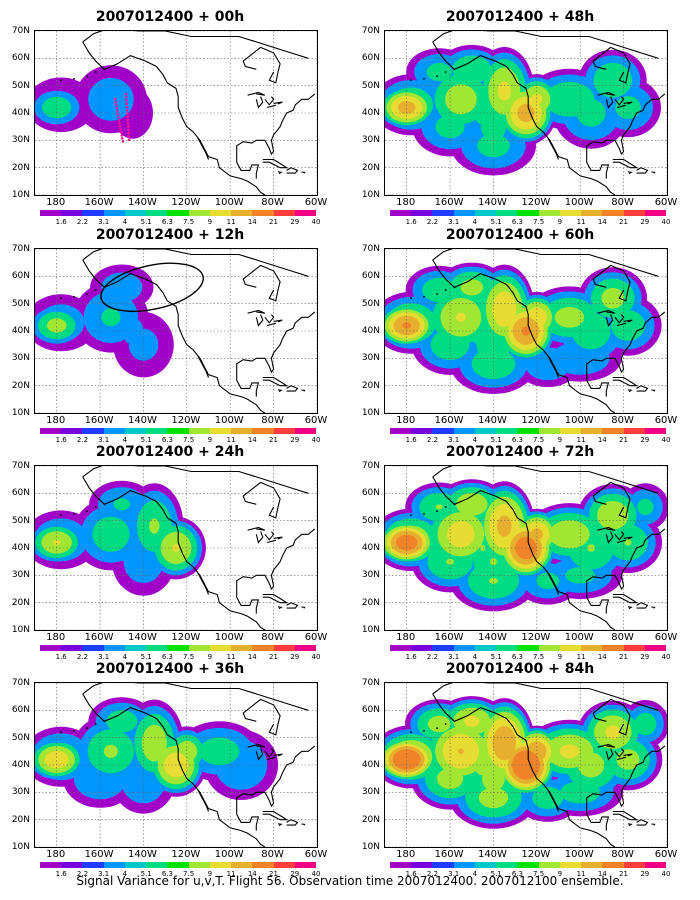 Image resolution: width=700 pixels, height=900 pixels. What do you see at coordinates (623, 440) in the screenshot?
I see `color-bar-label: 21` at bounding box center [623, 440].